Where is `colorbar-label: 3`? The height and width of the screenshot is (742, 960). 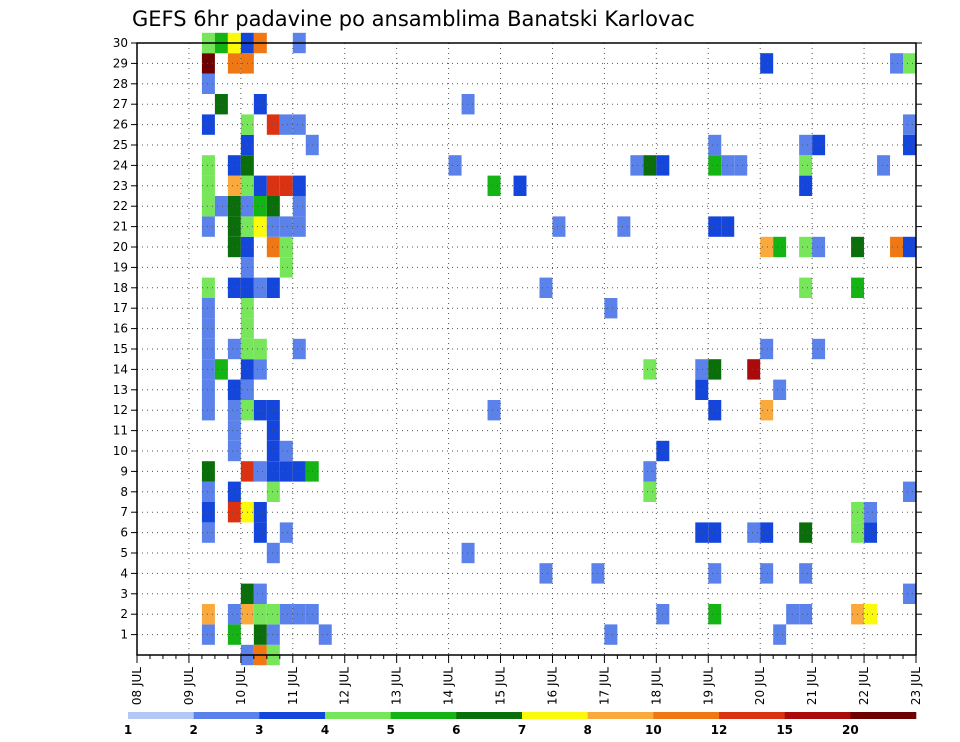
colorbar-label: 3 is located at coordinates (259, 730).